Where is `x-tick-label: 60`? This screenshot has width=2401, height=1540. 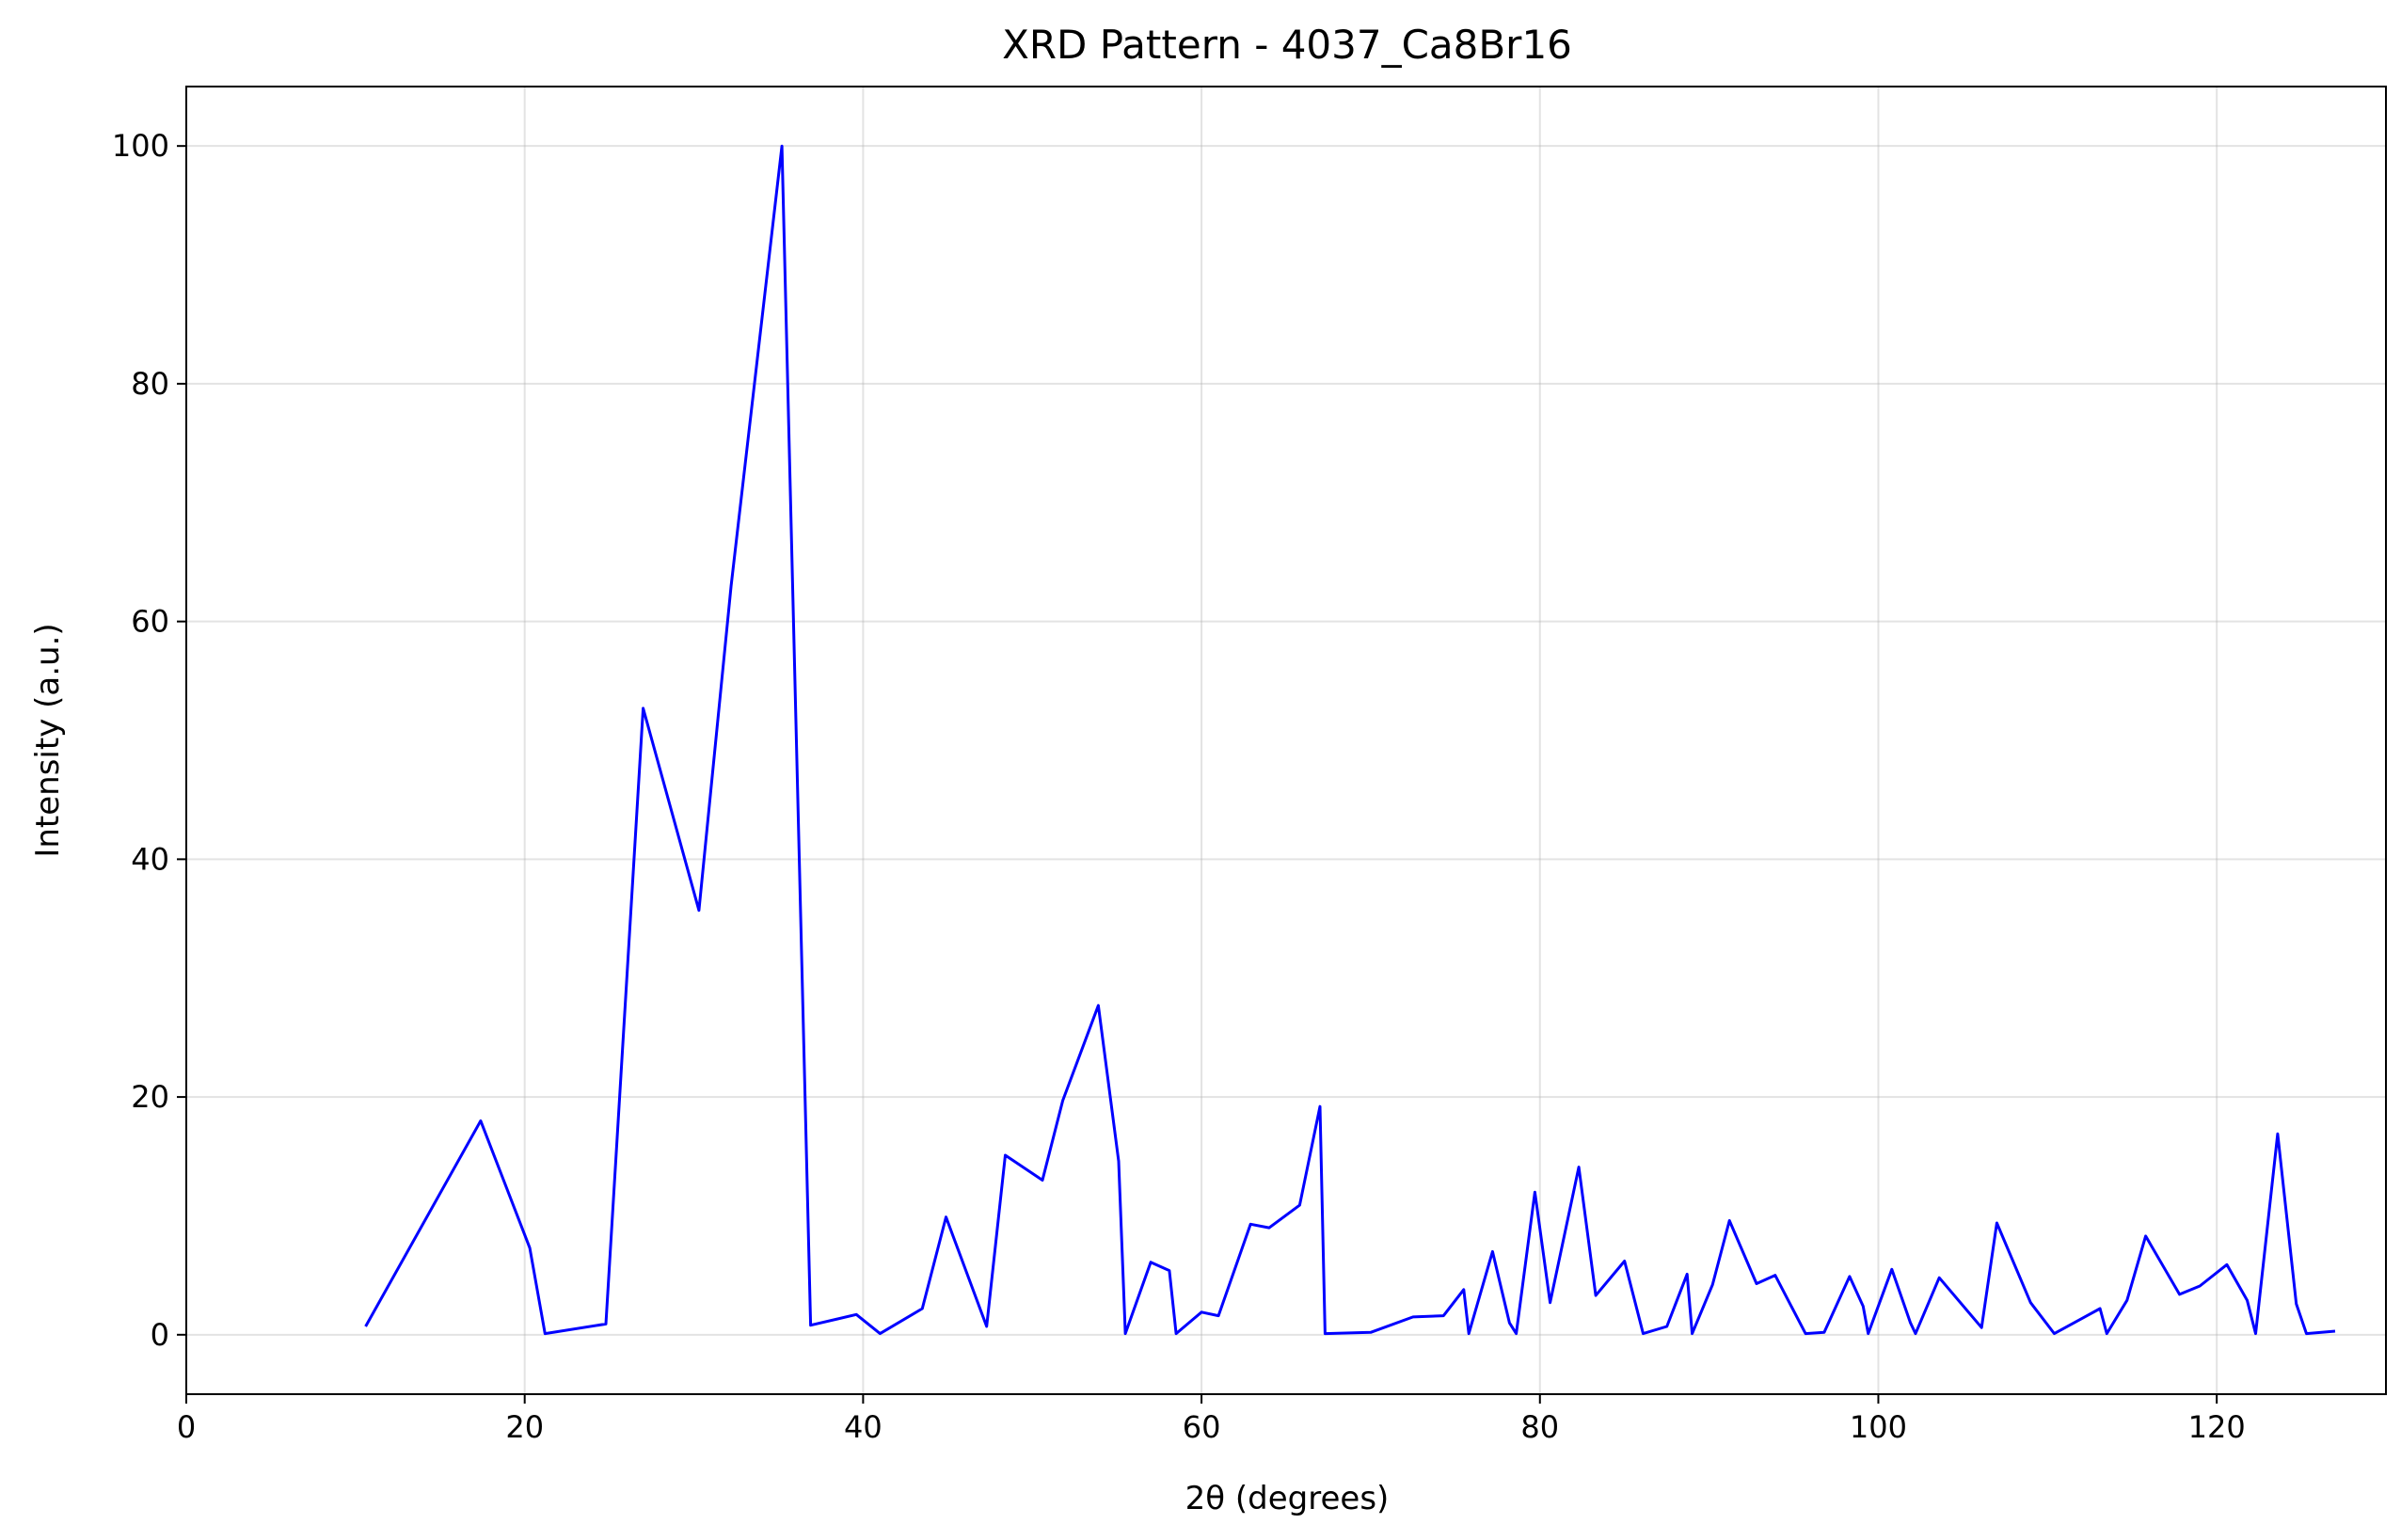
x-tick-label: 60 is located at coordinates (1202, 1427).